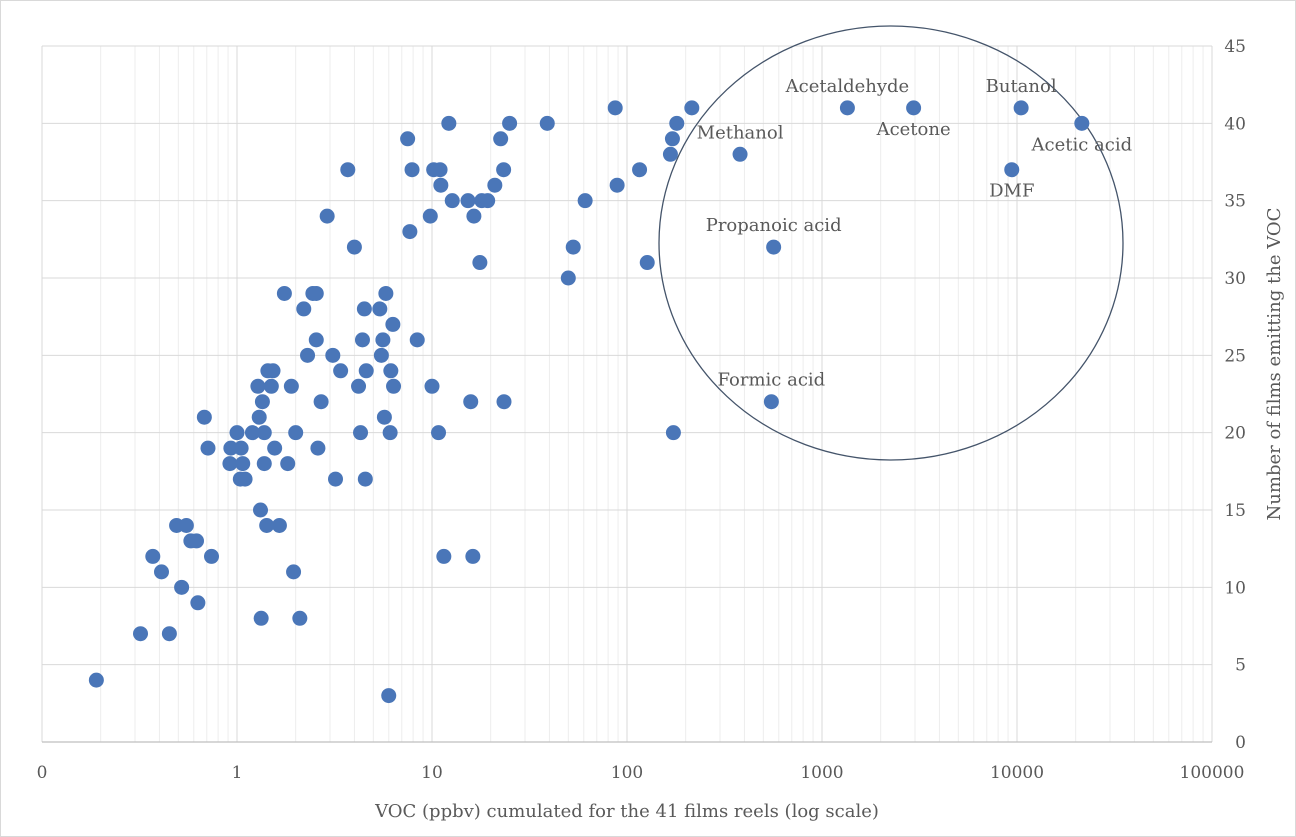 Image resolution: width=1296 pixels, height=837 pixels. Describe the element at coordinates (1235, 434) in the screenshot. I see `y-tick-label: 20` at that location.